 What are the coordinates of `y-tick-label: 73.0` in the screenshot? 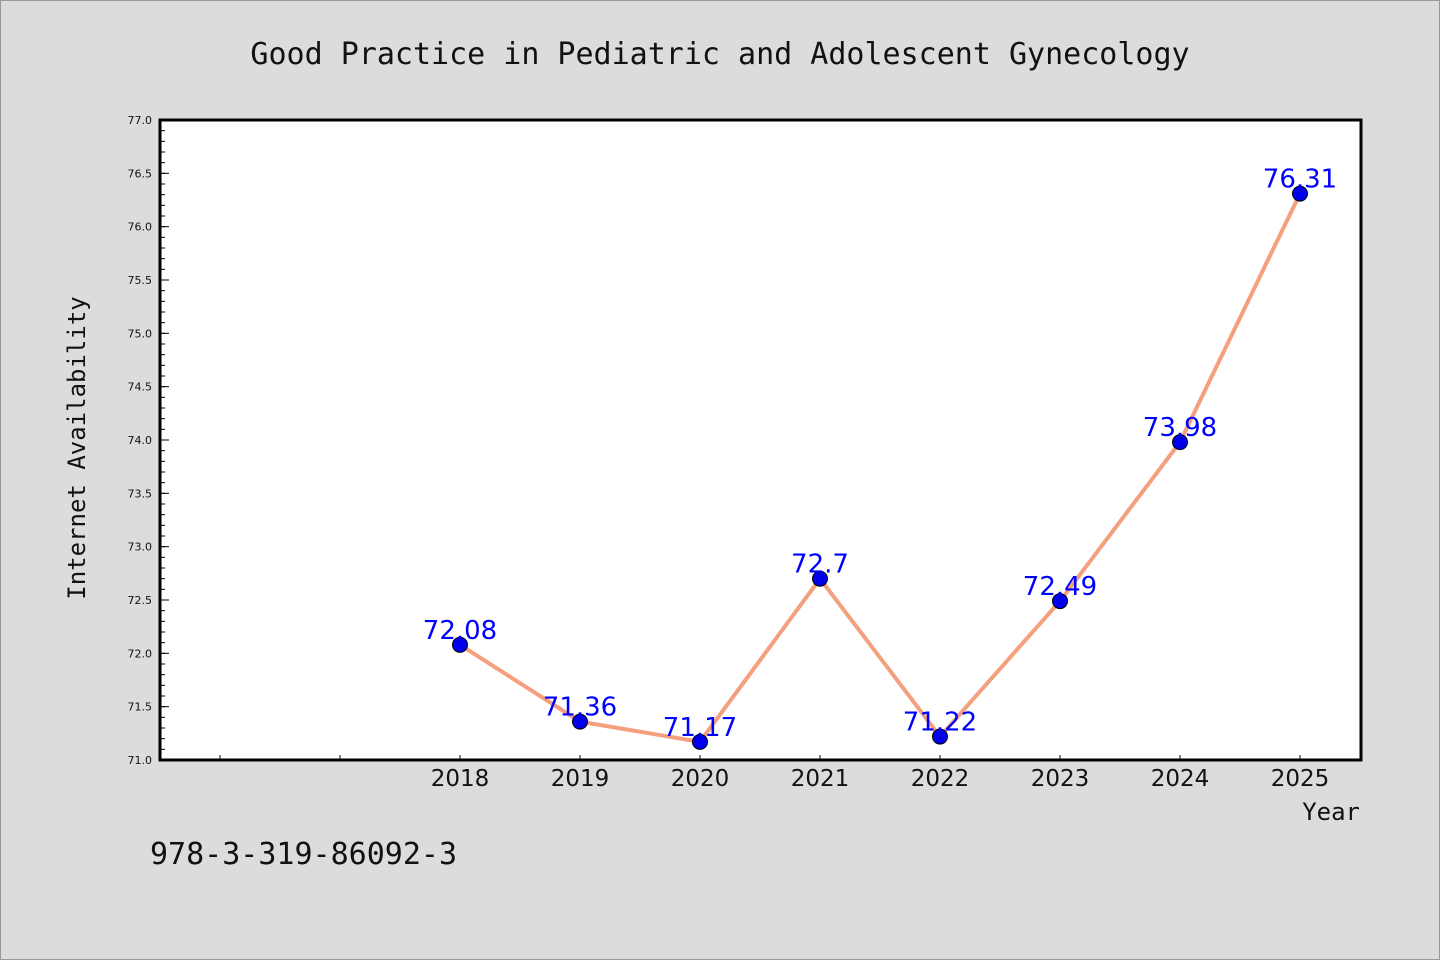 It's located at (140, 547).